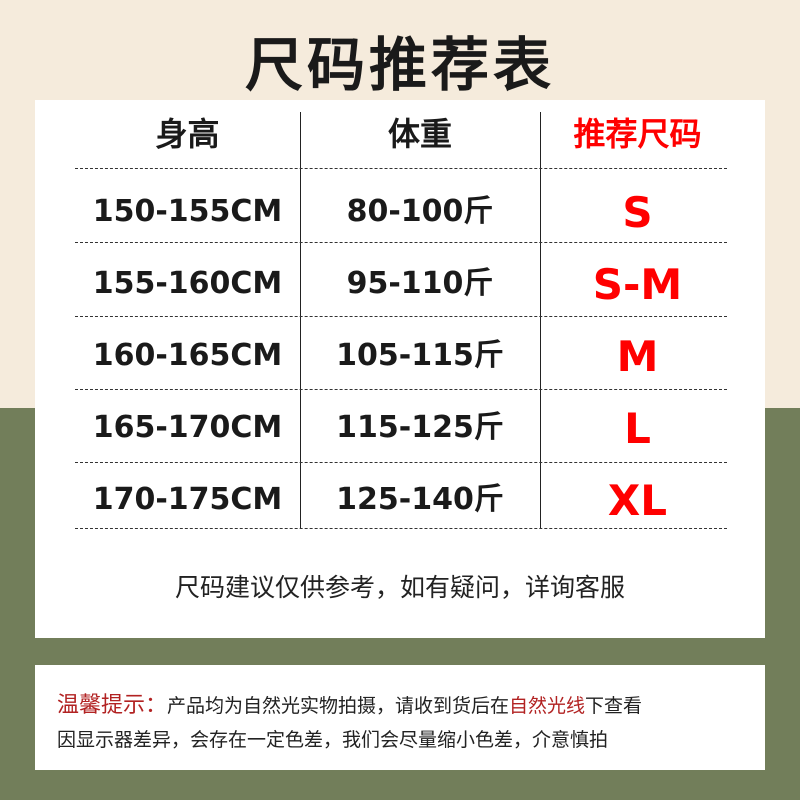 This screenshot has height=800, width=800. Describe the element at coordinates (187, 211) in the screenshot. I see `row-height: 150-155CM` at that location.